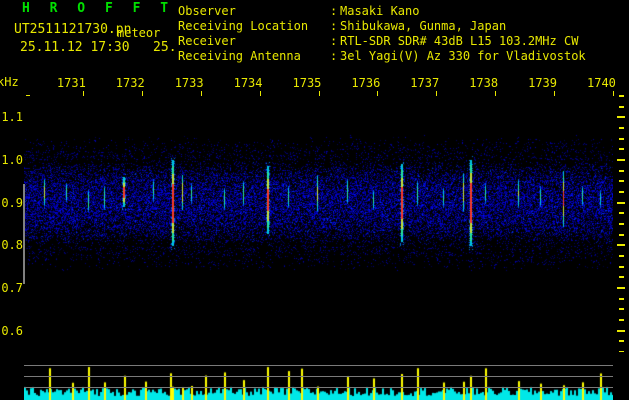 This screenshot has height=400, width=629. Describe the element at coordinates (73, 29) in the screenshot. I see `filename-label: UT2511121730.pn` at that location.